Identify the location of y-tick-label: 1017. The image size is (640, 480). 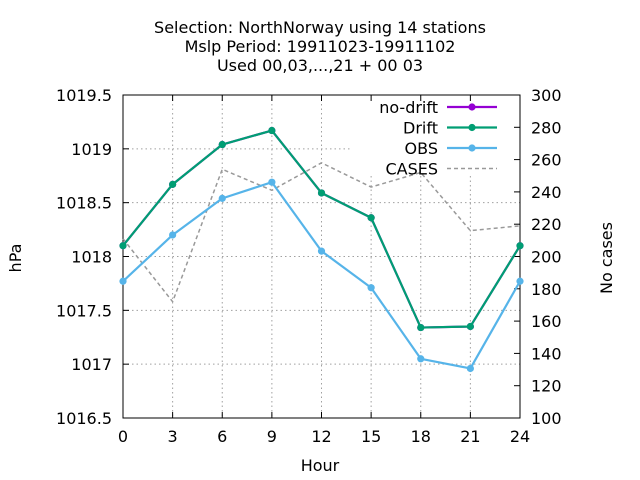
(91, 364).